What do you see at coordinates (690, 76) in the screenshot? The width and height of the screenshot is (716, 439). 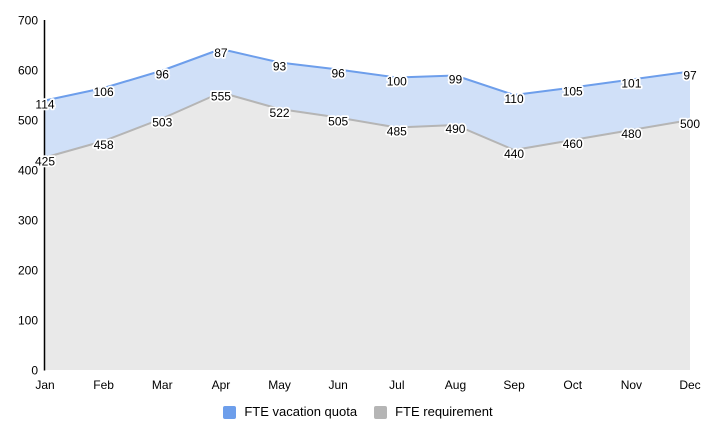 I see `data-label-vacation-quota: 97` at bounding box center [690, 76].